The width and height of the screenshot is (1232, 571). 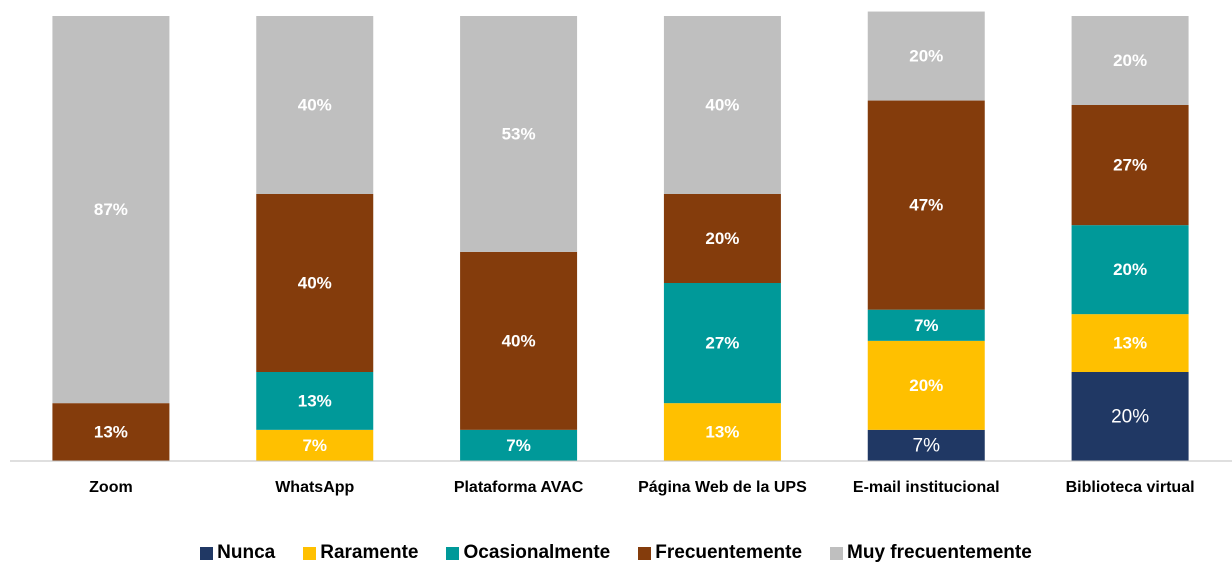 I want to click on legend-label: Muy frecuentemente, so click(x=939, y=552).